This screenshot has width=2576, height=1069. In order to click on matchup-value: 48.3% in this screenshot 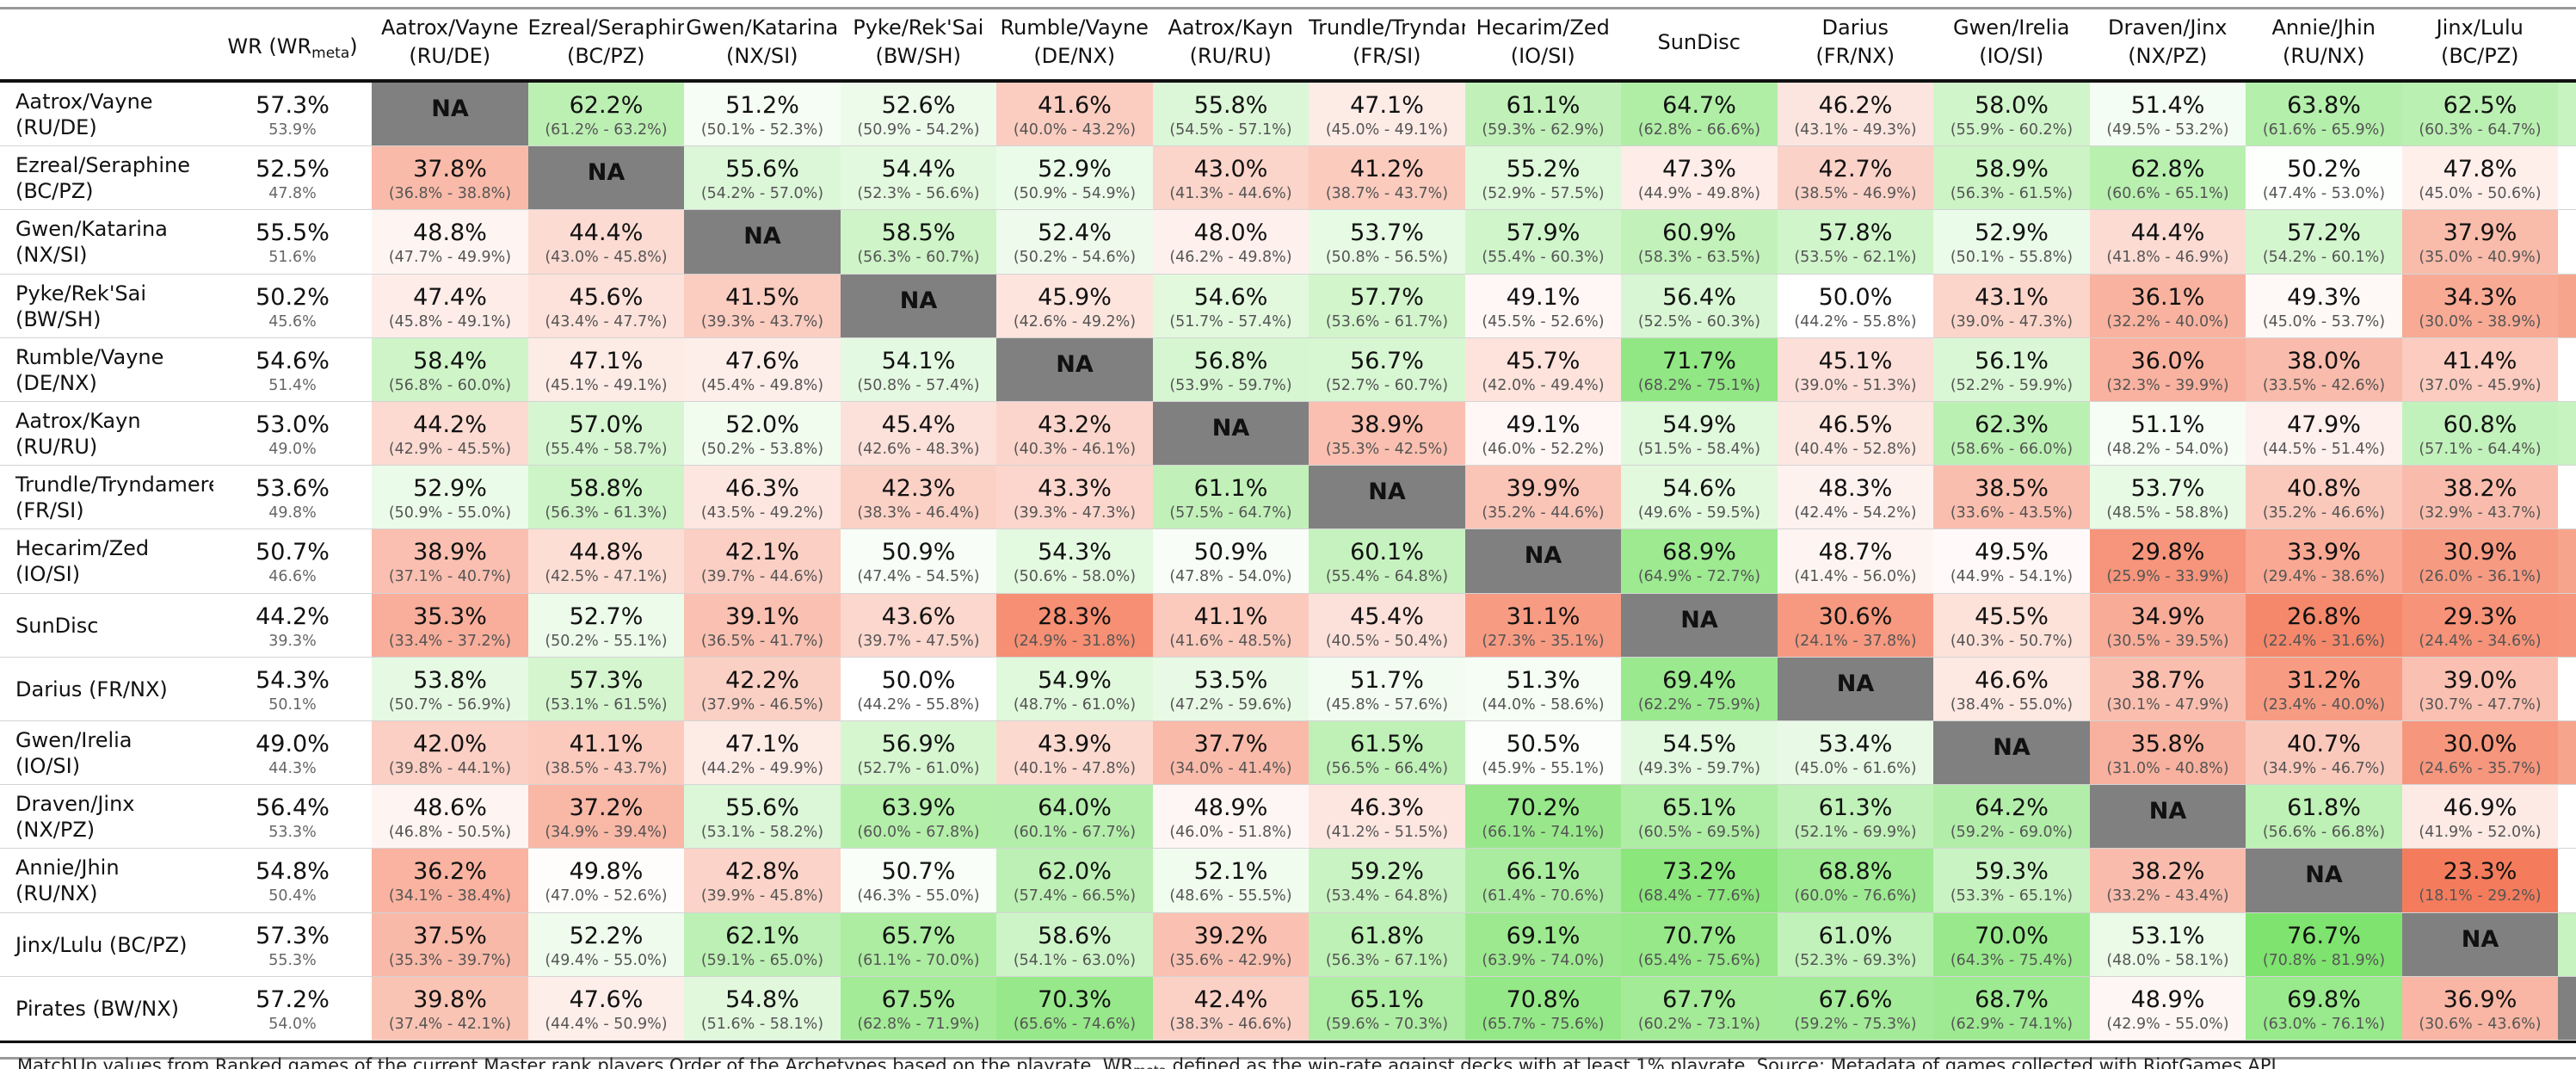, I will do `click(1855, 489)`.